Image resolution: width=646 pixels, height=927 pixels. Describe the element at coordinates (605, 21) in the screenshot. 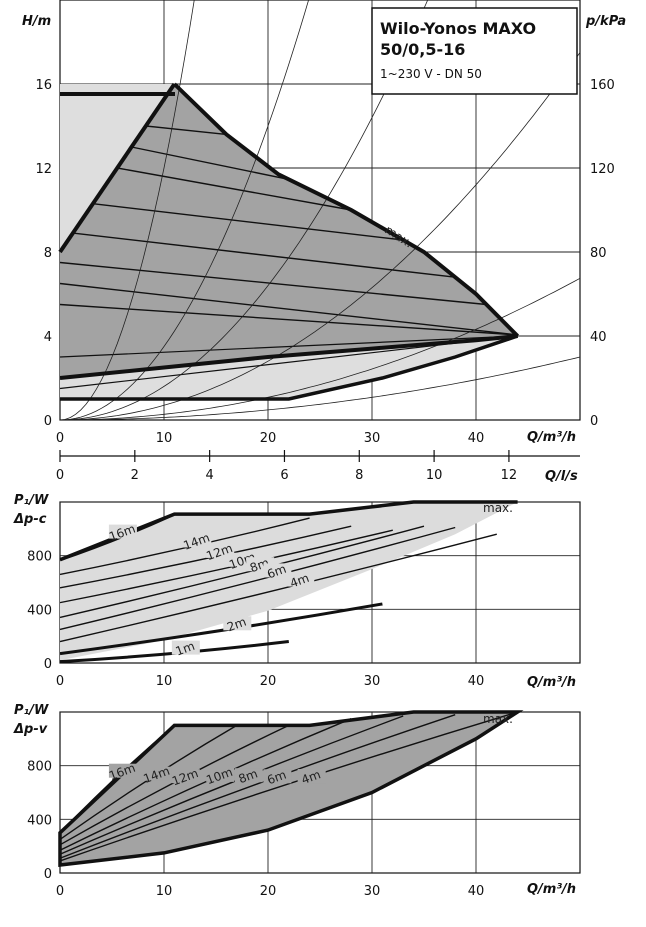

I see `y2-axis-label: p/kPa` at that location.